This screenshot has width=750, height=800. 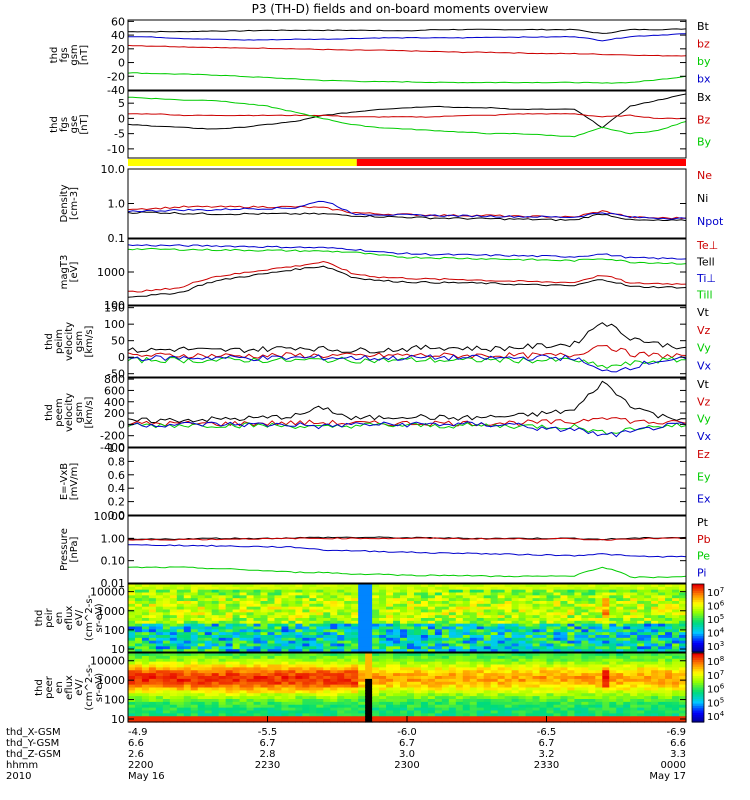 What do you see at coordinates (118, 35) in the screenshot?
I see `y-tick-label: 40` at bounding box center [118, 35].